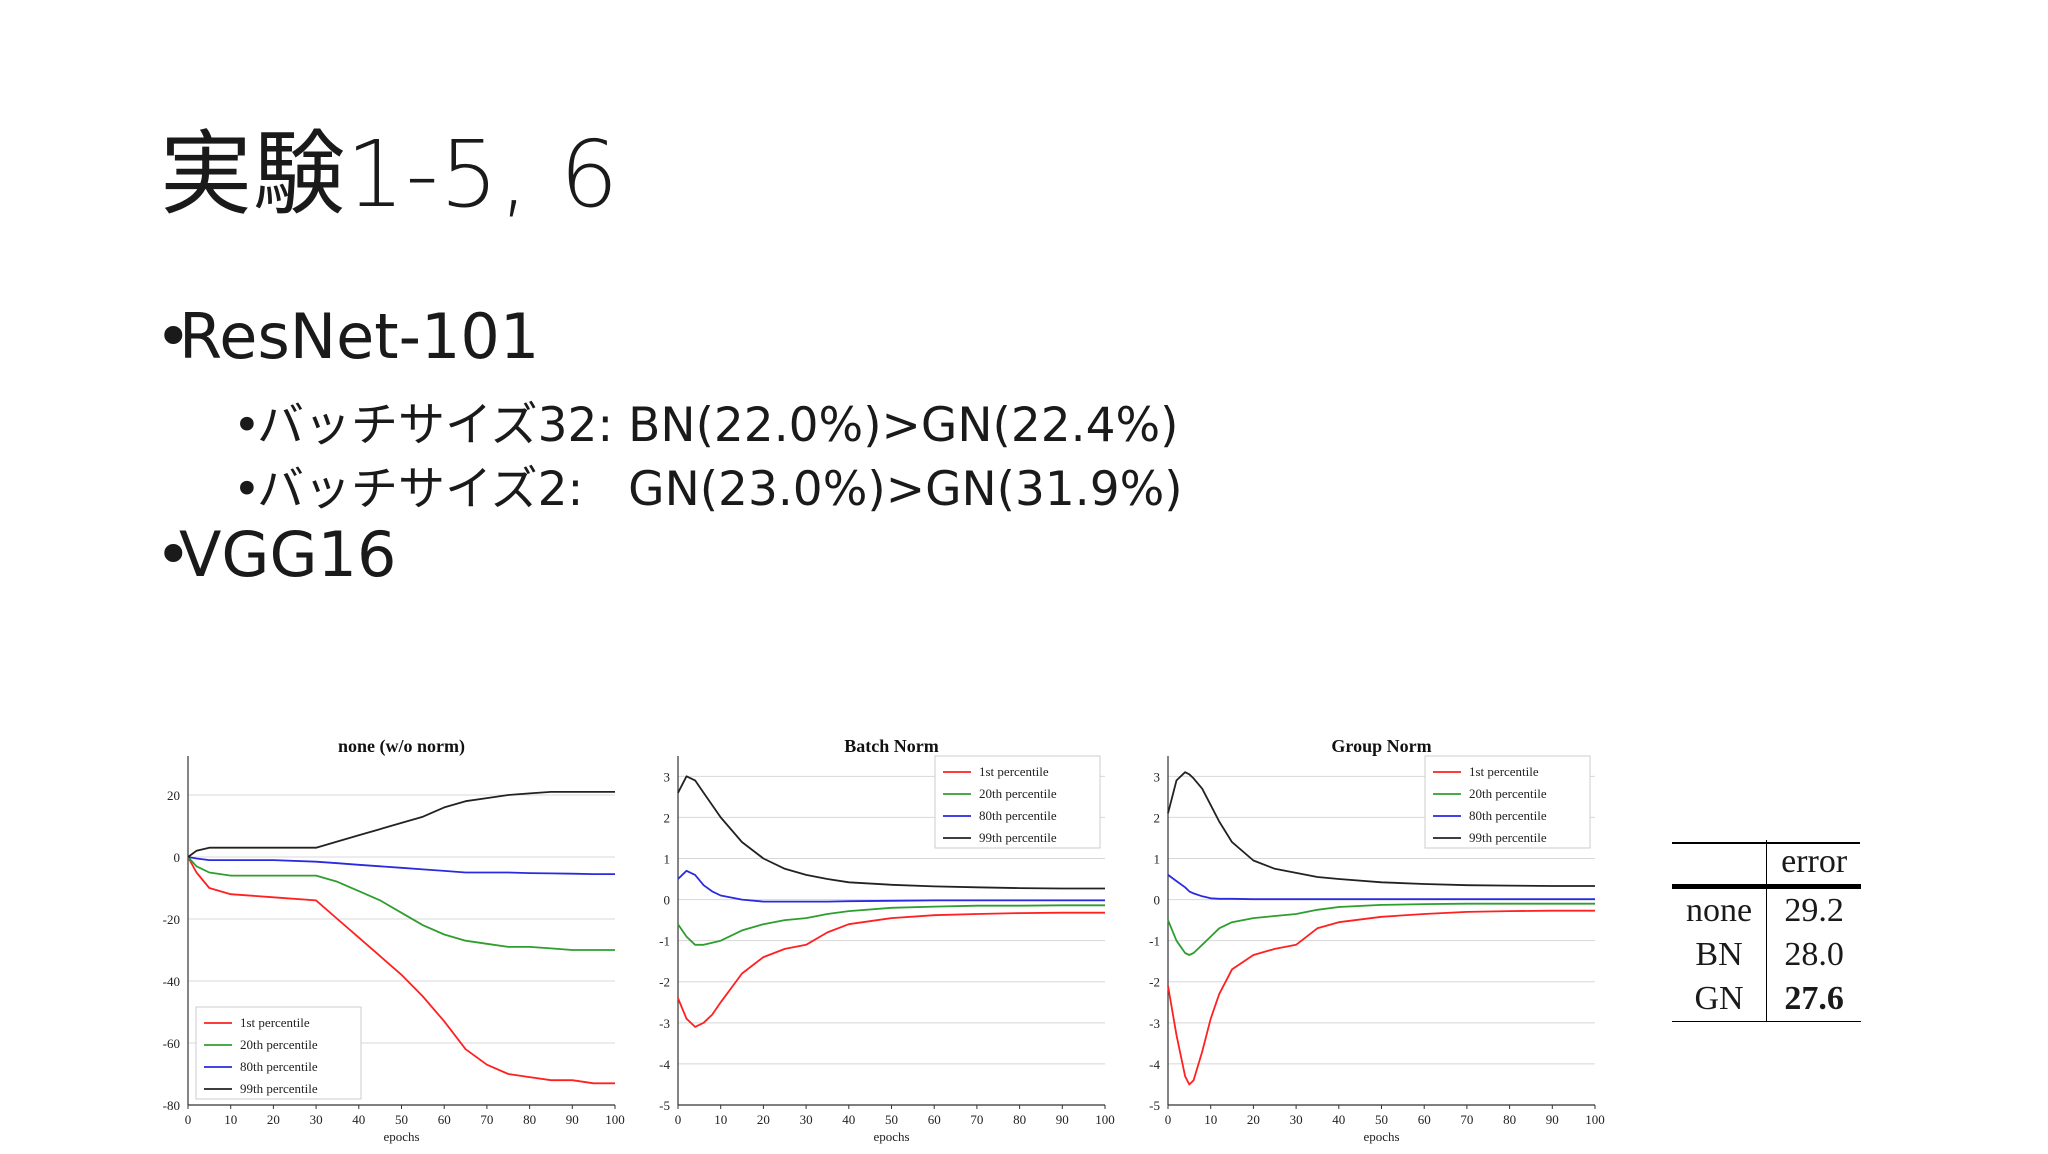  What do you see at coordinates (706, 420) in the screenshot?
I see `bullet-batch32: •バッチサイズ32: BN(22.0%)>GN(22.4%)` at bounding box center [706, 420].